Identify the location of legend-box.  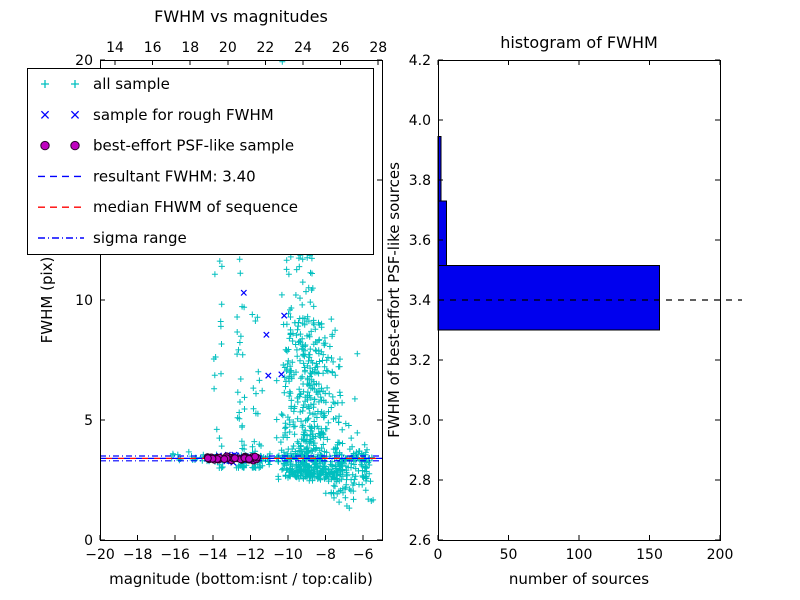
(200, 161).